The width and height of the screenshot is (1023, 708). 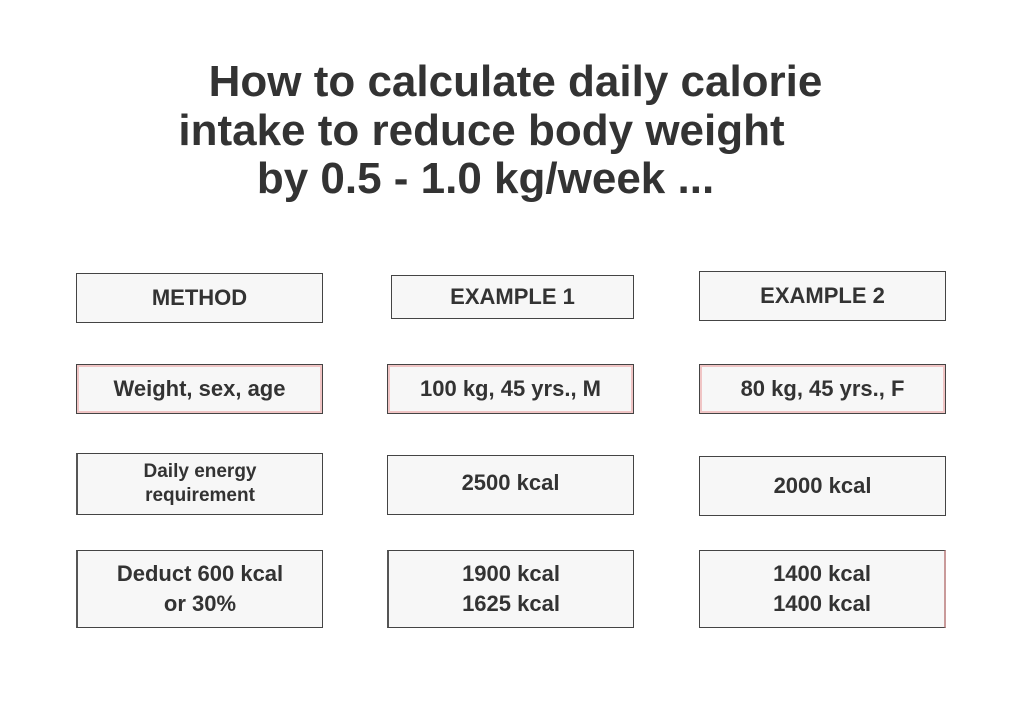 I want to click on row2-example1-box: 2500 kcal, so click(x=510, y=485).